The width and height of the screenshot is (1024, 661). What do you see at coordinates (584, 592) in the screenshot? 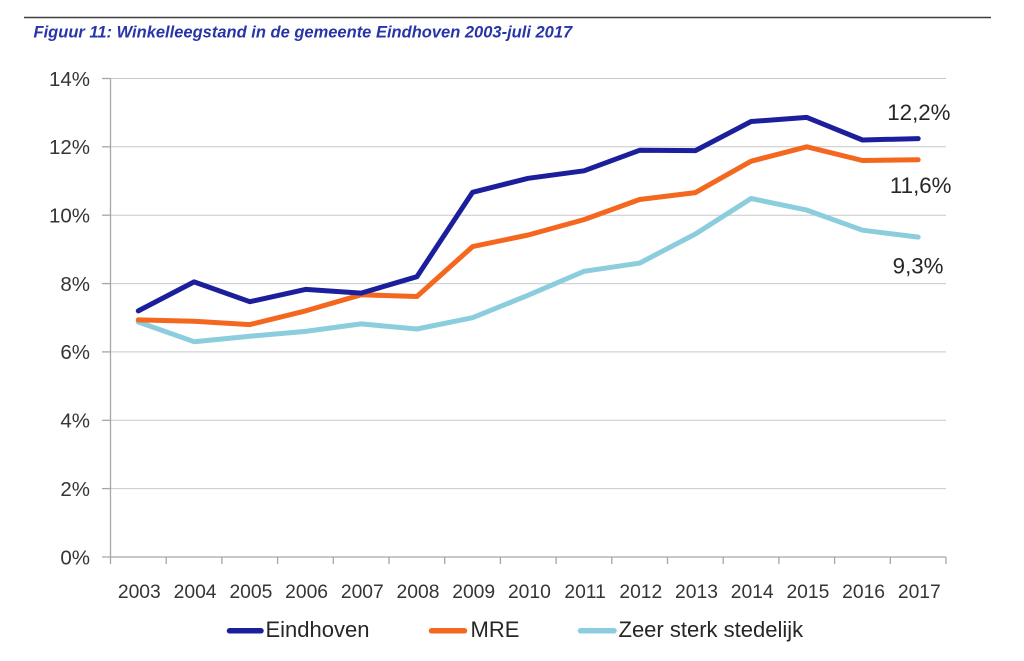
I see `svg-text: 2011` at bounding box center [584, 592].